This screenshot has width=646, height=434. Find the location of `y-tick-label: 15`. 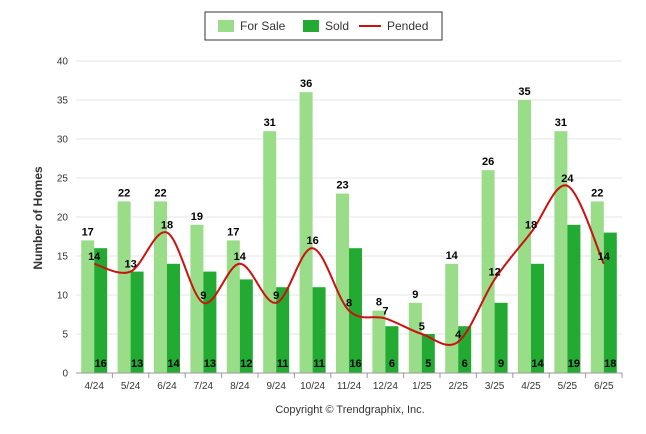

y-tick-label: 15 is located at coordinates (63, 257).